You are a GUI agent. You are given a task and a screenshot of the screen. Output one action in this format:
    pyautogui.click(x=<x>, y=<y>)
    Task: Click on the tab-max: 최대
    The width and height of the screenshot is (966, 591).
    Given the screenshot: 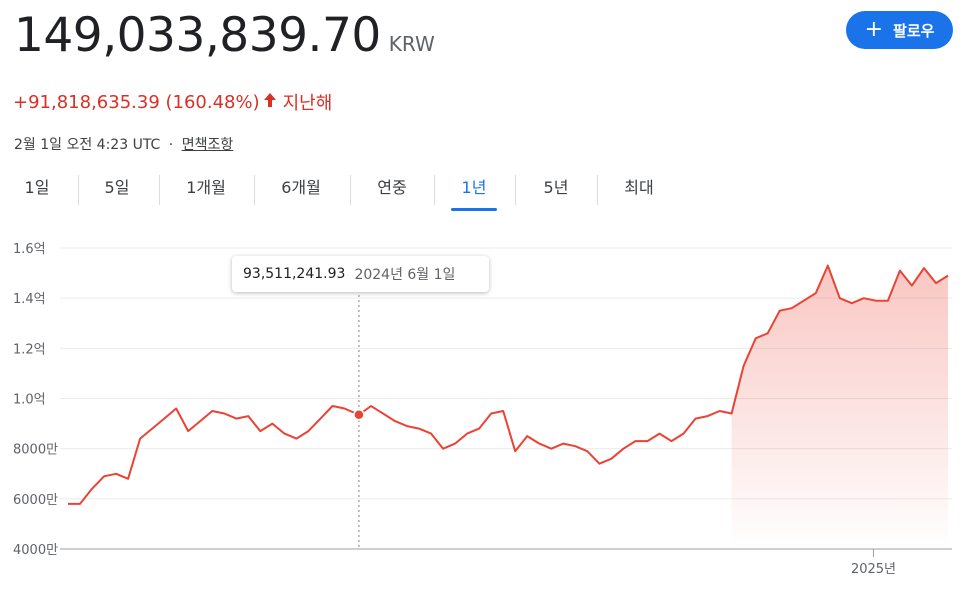 What is the action you would take?
    pyautogui.click(x=639, y=187)
    